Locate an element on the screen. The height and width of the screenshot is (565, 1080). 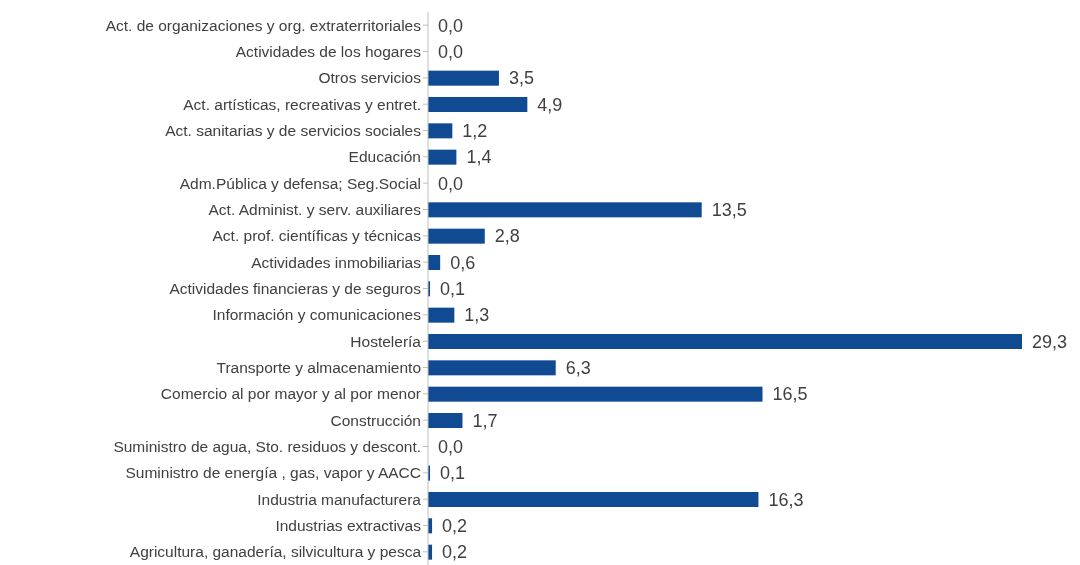
y-tick-label: Actividades financieras y de seguros is located at coordinates (295, 288).